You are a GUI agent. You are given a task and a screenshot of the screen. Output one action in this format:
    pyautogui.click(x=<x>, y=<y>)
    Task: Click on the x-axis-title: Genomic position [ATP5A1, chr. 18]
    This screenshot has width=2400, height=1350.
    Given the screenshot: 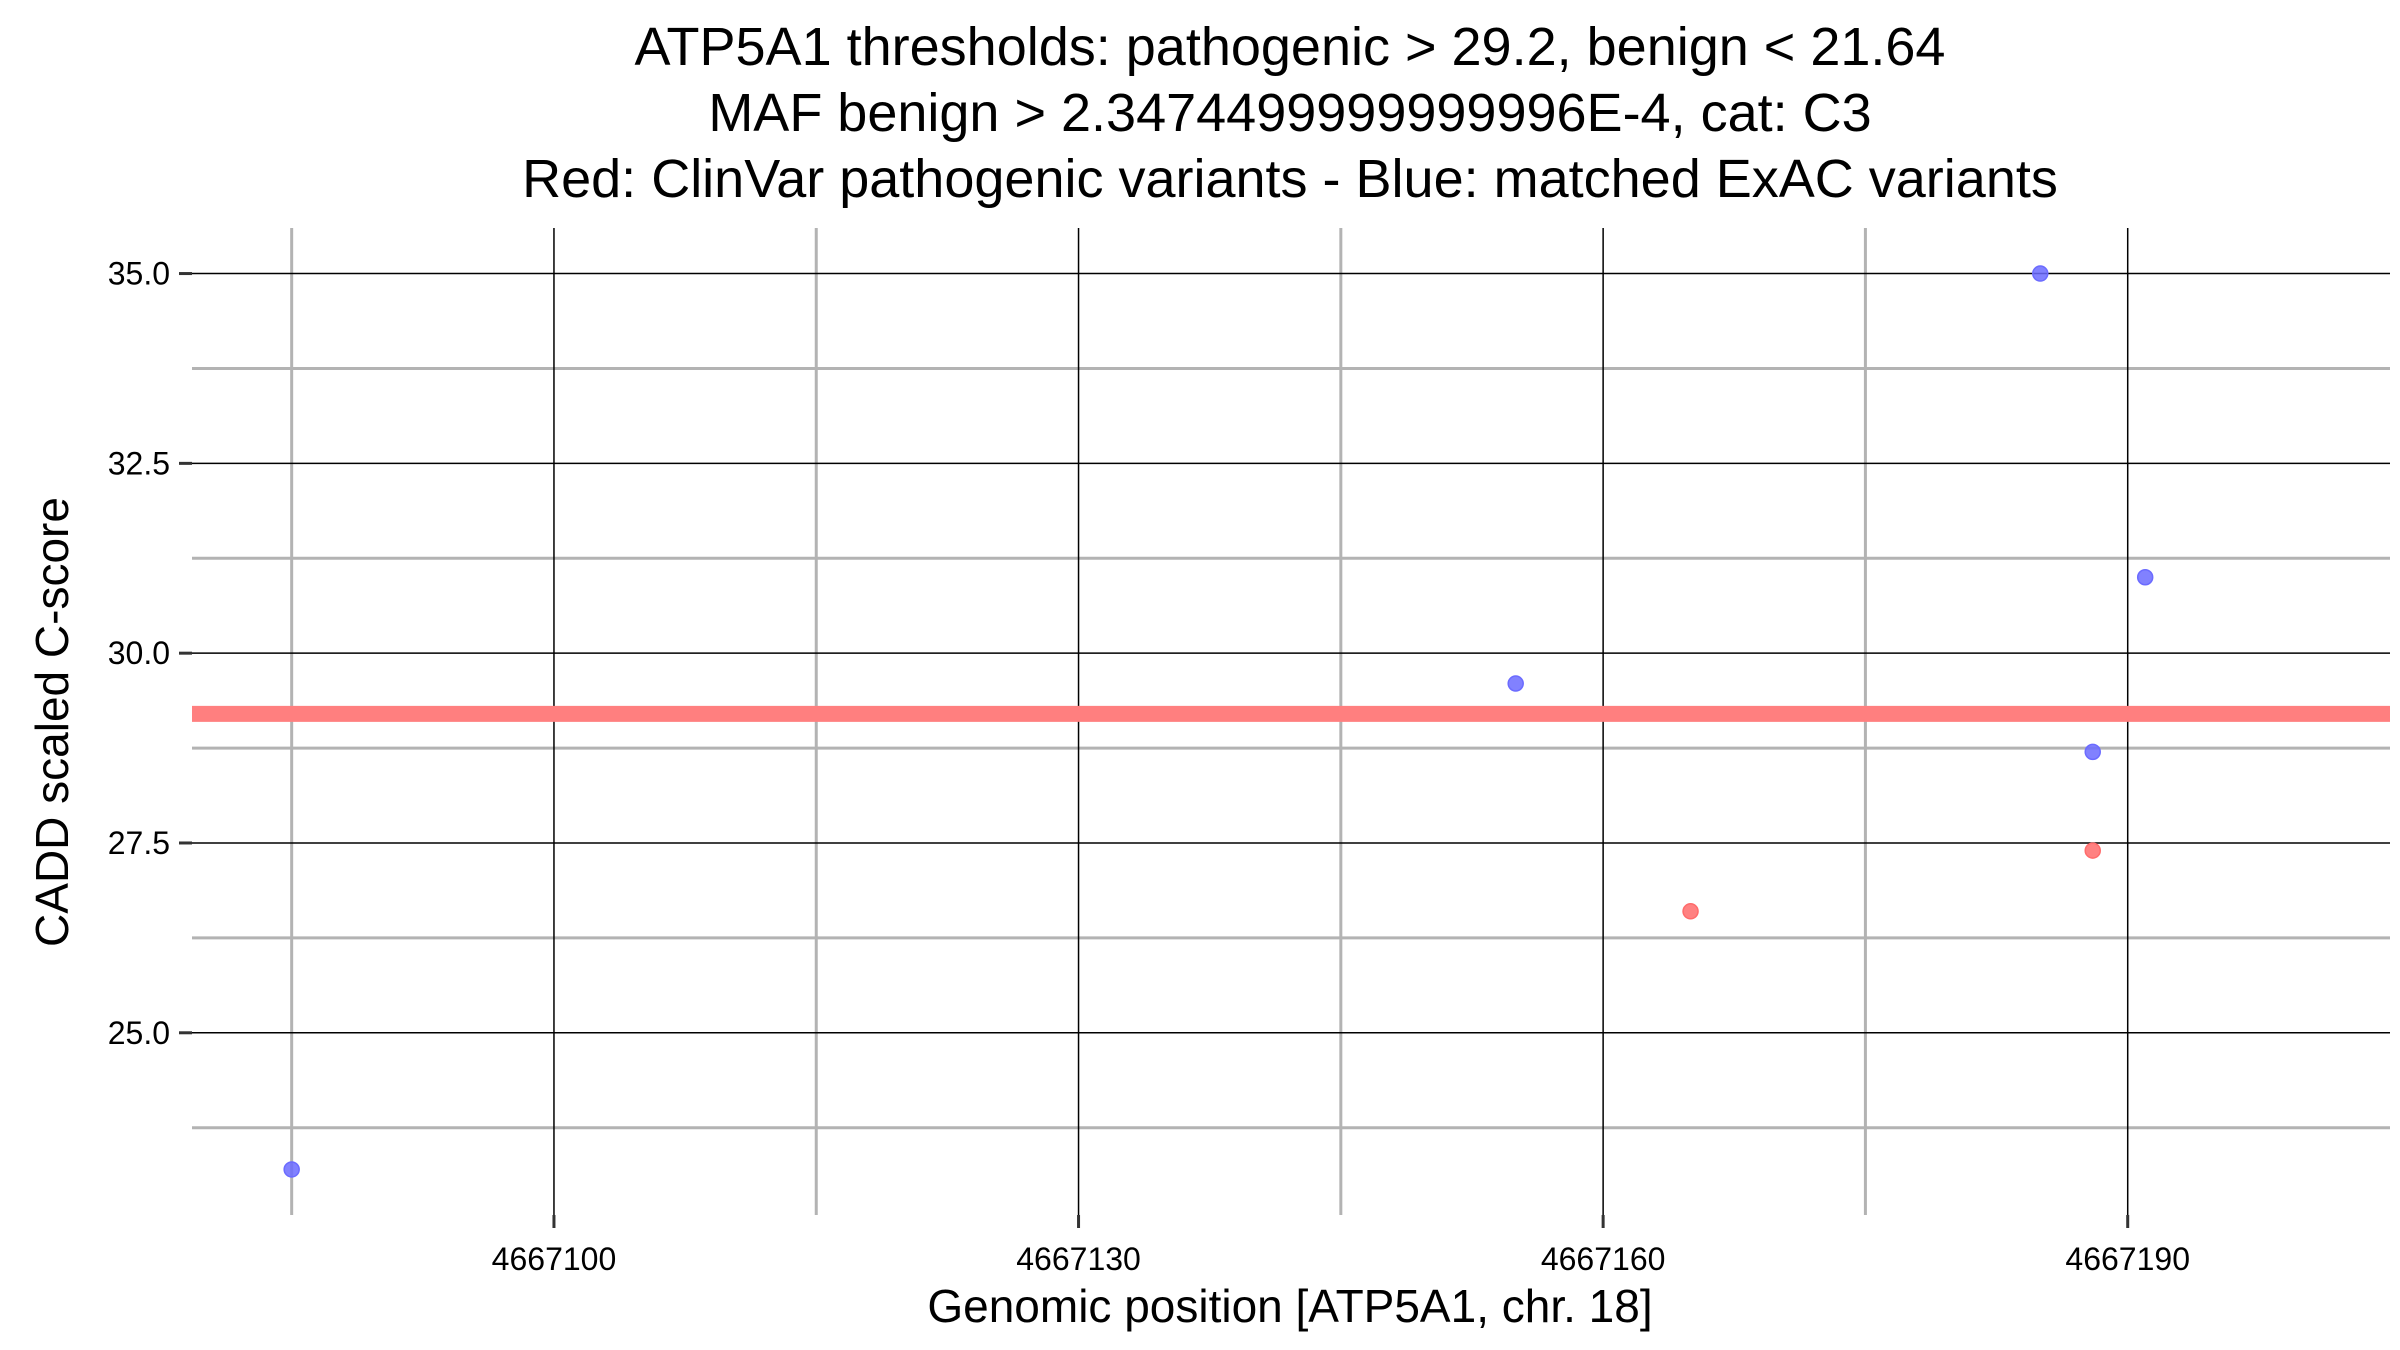 What is the action you would take?
    pyautogui.click(x=1289, y=1306)
    